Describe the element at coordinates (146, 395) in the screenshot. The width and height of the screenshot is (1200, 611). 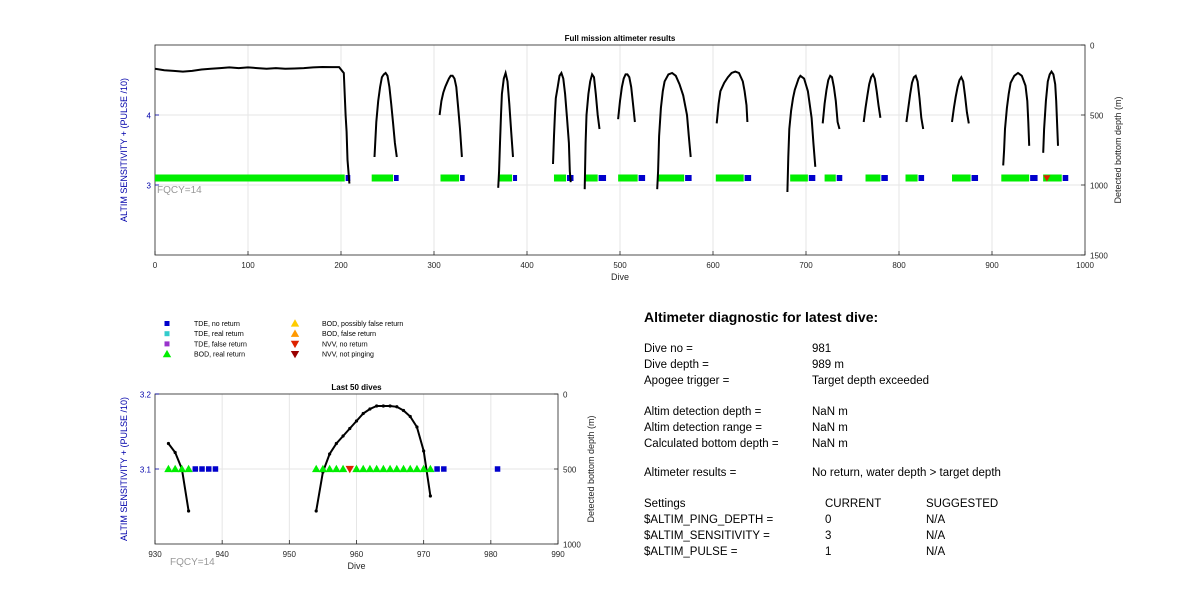
I see `last50-chart-left-tick-label: 3.2` at that location.